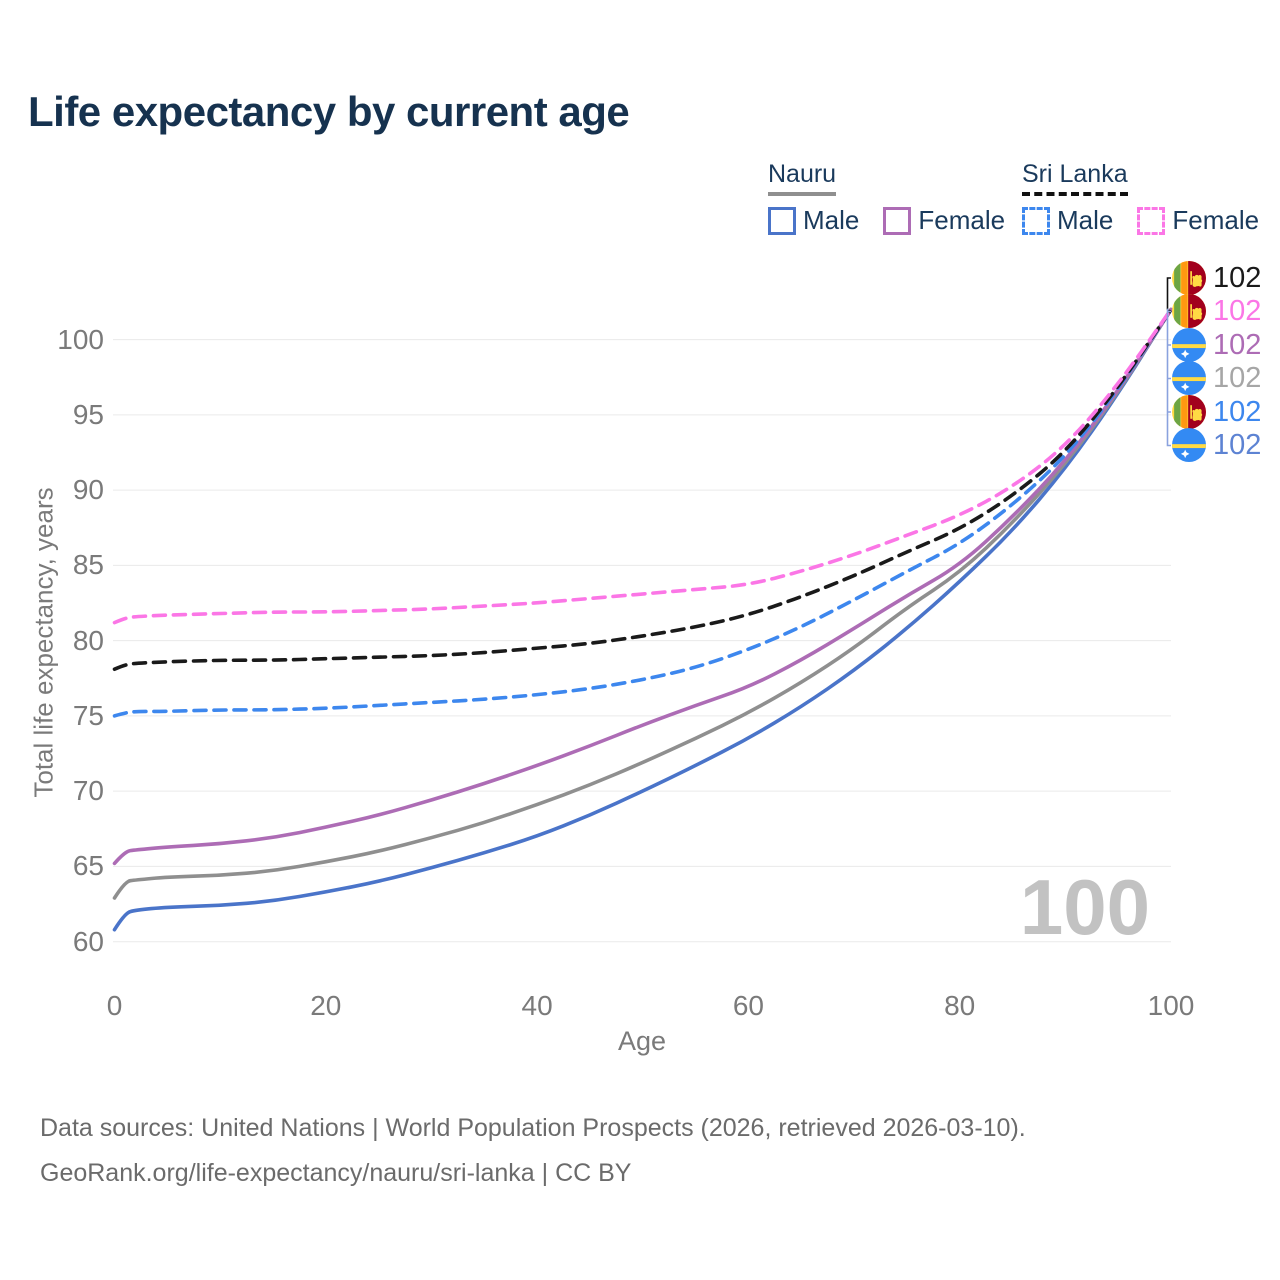 Image resolution: width=1280 pixels, height=1280 pixels. What do you see at coordinates (88, 866) in the screenshot?
I see `y-tick-label: 65` at bounding box center [88, 866].